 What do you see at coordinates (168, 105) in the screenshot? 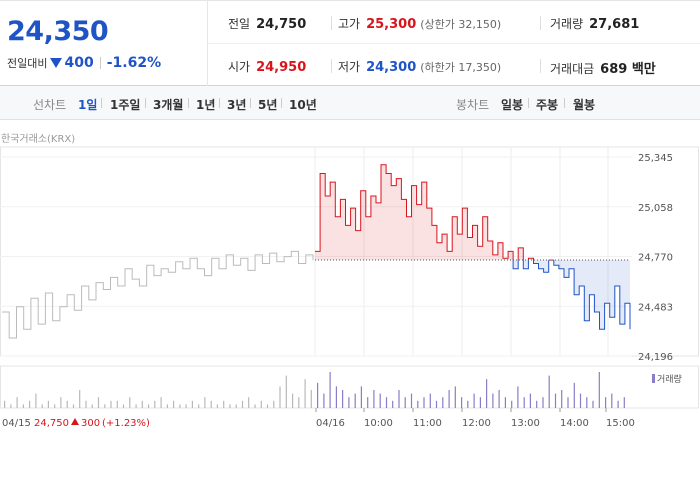
I see `period-3m: 3개월` at bounding box center [168, 105].